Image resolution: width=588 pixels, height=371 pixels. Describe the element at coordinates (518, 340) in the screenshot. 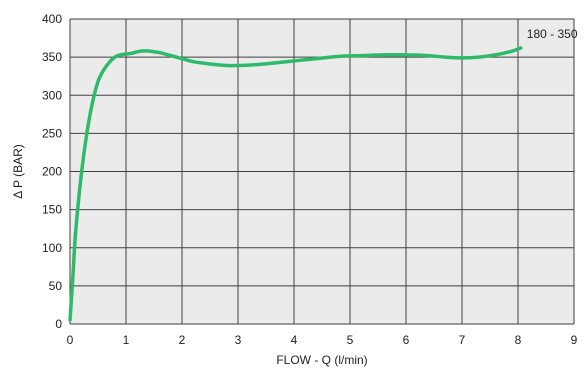

I see `x-tick-label: 8` at that location.